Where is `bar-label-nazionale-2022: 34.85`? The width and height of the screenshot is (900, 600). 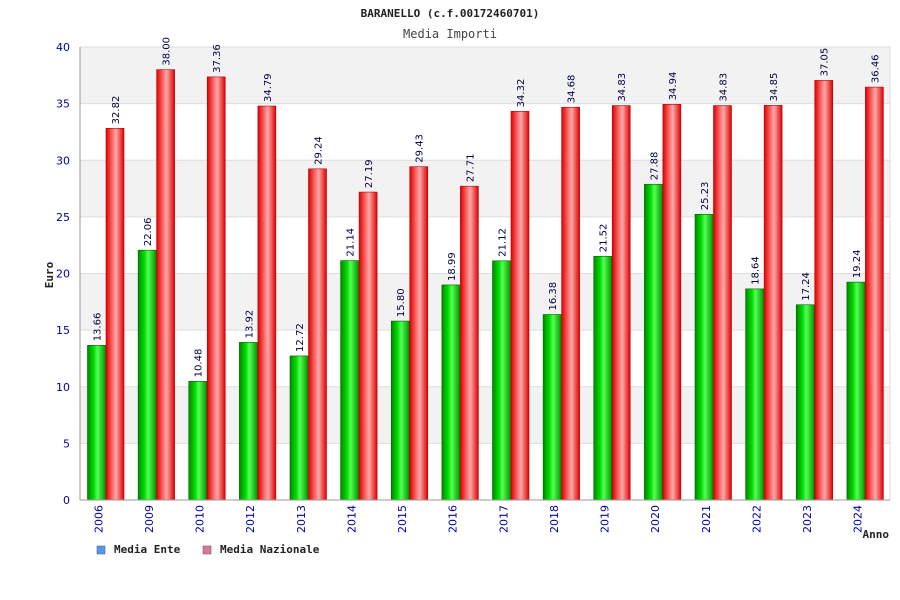 bar-label-nazionale-2022: 34.85 is located at coordinates (774, 87).